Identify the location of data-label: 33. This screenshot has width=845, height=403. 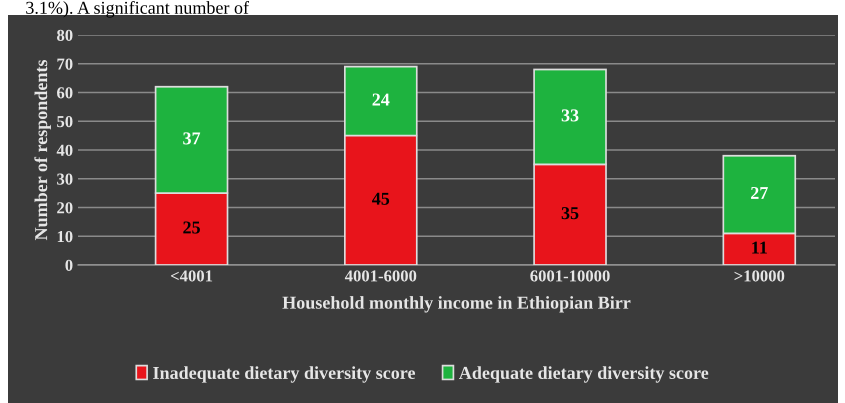
(570, 115).